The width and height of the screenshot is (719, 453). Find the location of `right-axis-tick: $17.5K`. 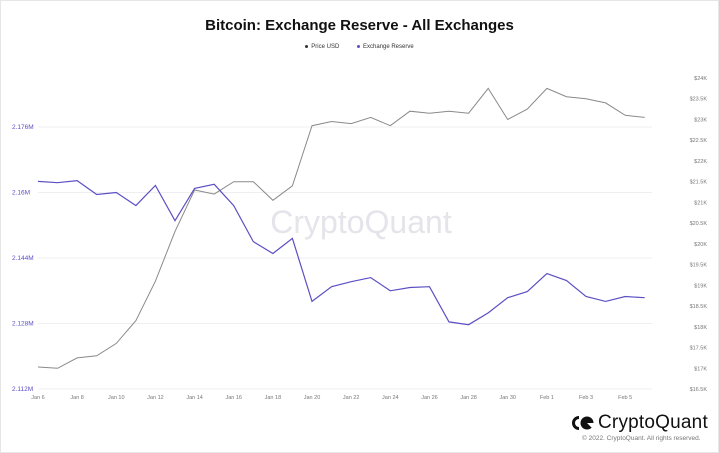

right-axis-tick: $17.5K is located at coordinates (699, 349).